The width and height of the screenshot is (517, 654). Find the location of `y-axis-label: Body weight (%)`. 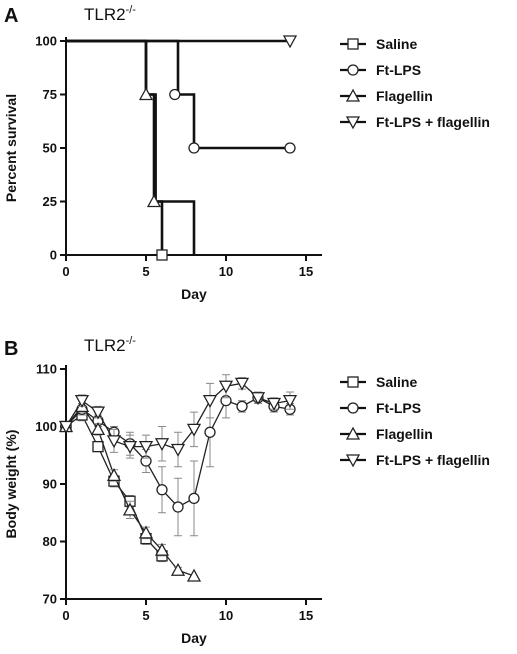

y-axis-label: Body weight (%) is located at coordinates (11, 484).